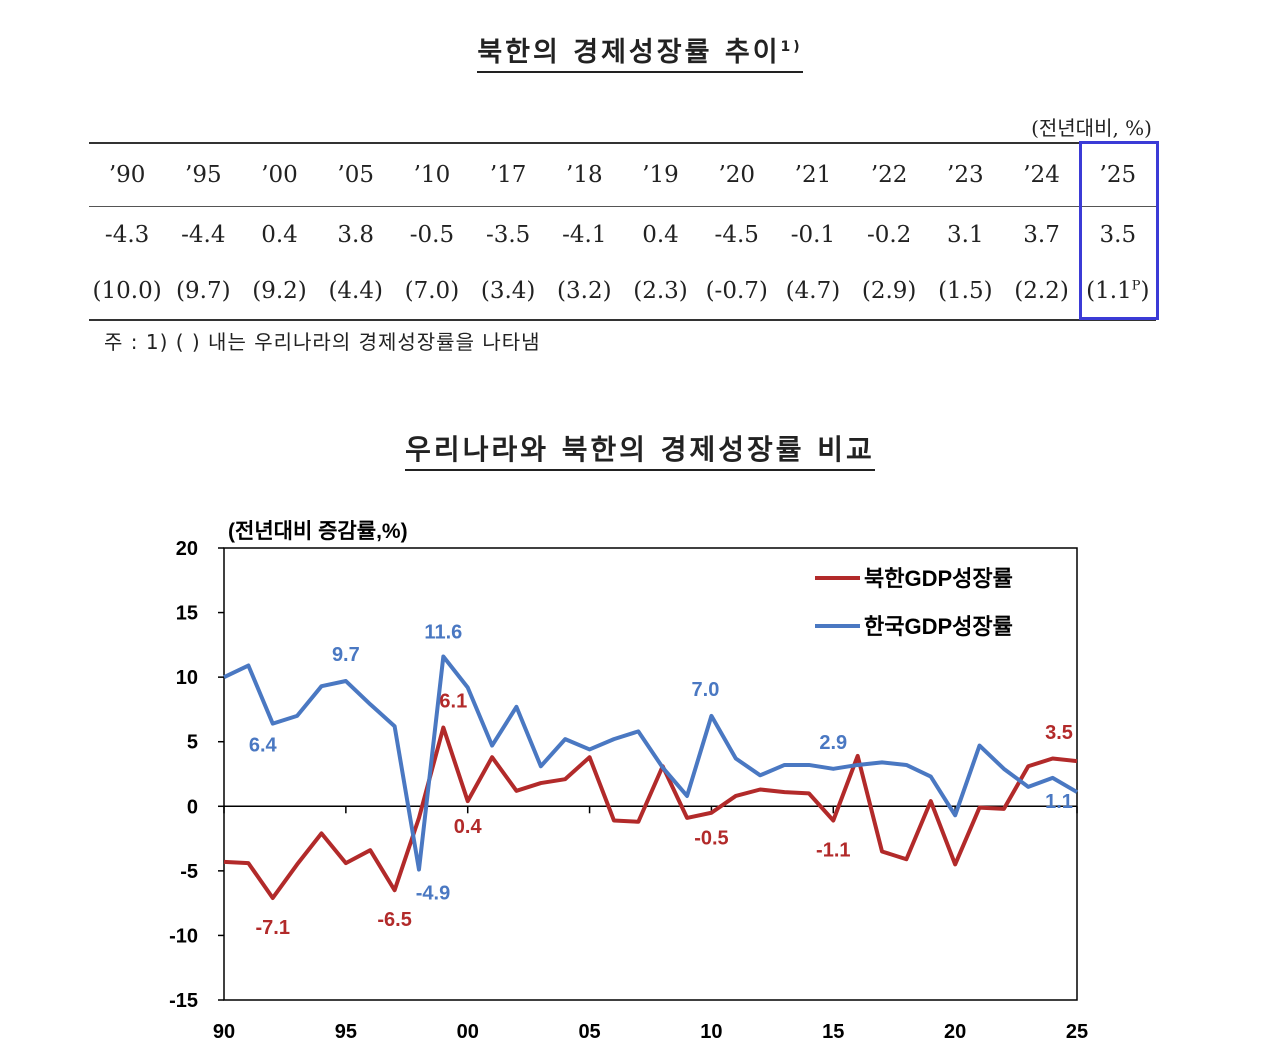  I want to click on year-cell: ’23, so click(965, 174).